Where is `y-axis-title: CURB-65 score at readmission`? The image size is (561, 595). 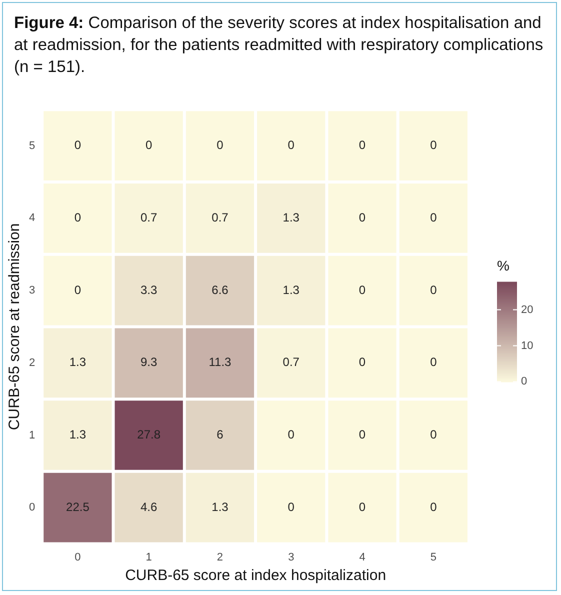 y-axis-title: CURB-65 score at readmission is located at coordinates (15, 326).